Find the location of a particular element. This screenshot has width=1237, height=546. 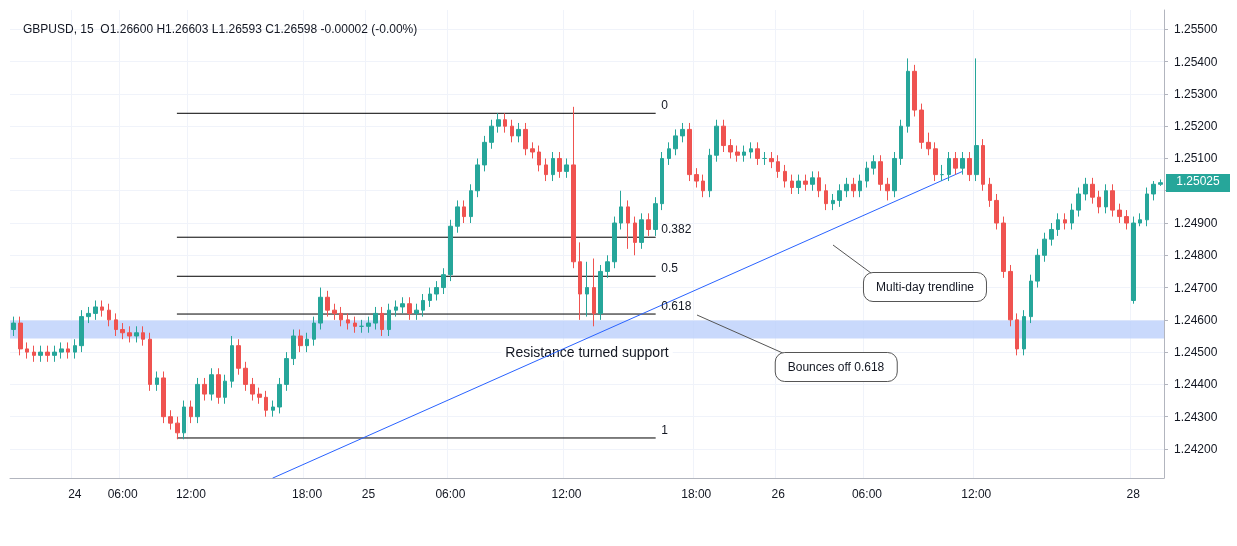

y-tick-label: 1.24600 is located at coordinates (1196, 319).